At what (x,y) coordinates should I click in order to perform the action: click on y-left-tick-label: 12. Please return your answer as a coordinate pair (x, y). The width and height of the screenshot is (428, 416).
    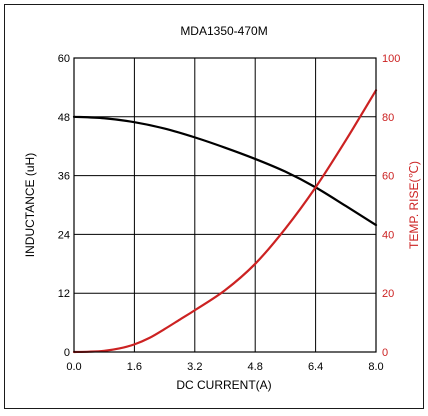
    Looking at the image, I should click on (64, 294).